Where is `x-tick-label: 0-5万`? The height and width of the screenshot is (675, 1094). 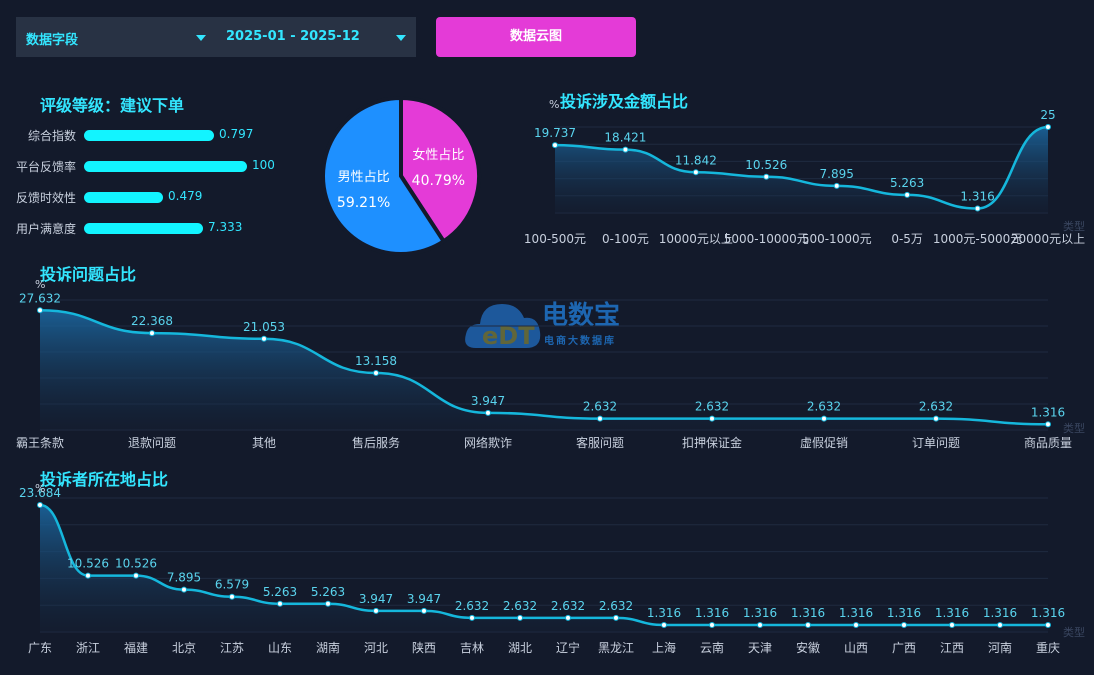
x-tick-label: 0-5万 is located at coordinates (907, 239).